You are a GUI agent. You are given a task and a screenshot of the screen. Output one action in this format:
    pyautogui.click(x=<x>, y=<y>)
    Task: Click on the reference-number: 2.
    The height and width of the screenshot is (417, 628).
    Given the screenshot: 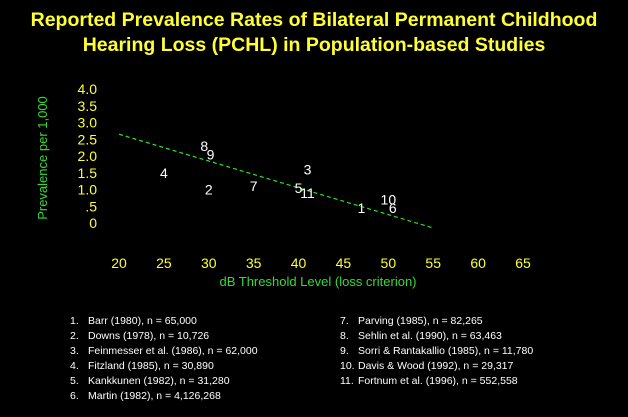 What is the action you would take?
    pyautogui.click(x=74, y=336)
    